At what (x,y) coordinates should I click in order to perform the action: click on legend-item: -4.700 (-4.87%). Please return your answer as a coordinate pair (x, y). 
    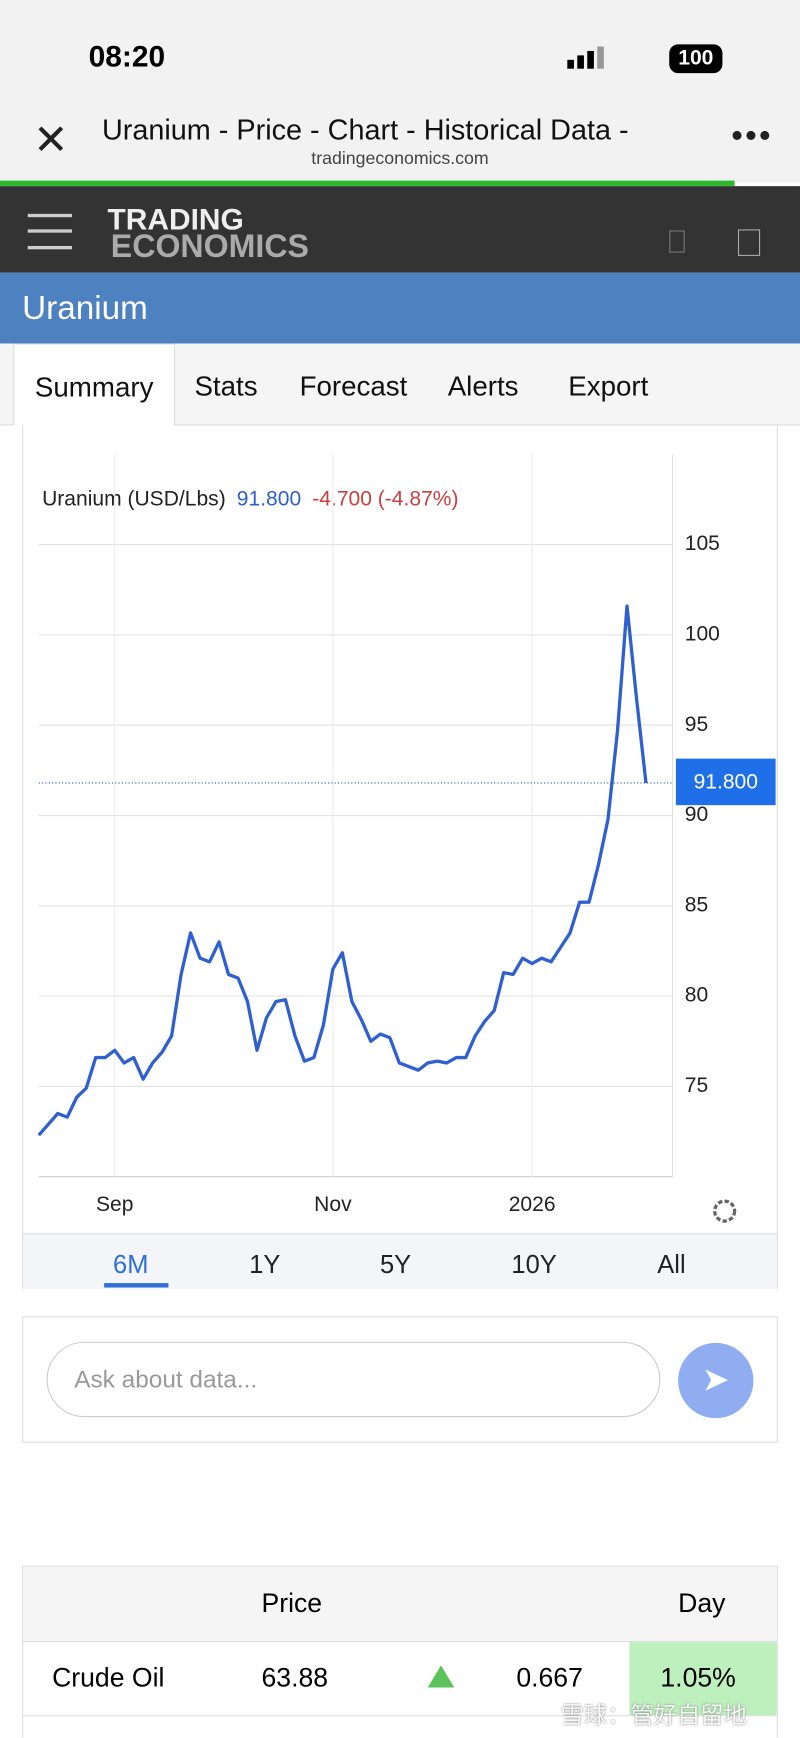
    Looking at the image, I should click on (385, 498).